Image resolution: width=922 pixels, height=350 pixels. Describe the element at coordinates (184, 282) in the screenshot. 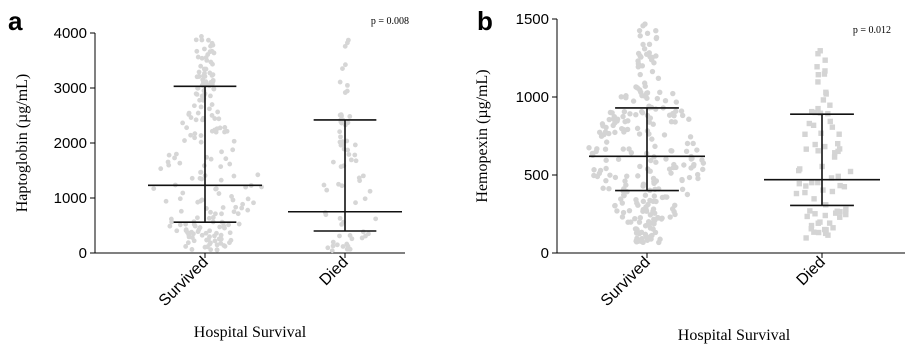

I see `x-category-label: Survived` at that location.